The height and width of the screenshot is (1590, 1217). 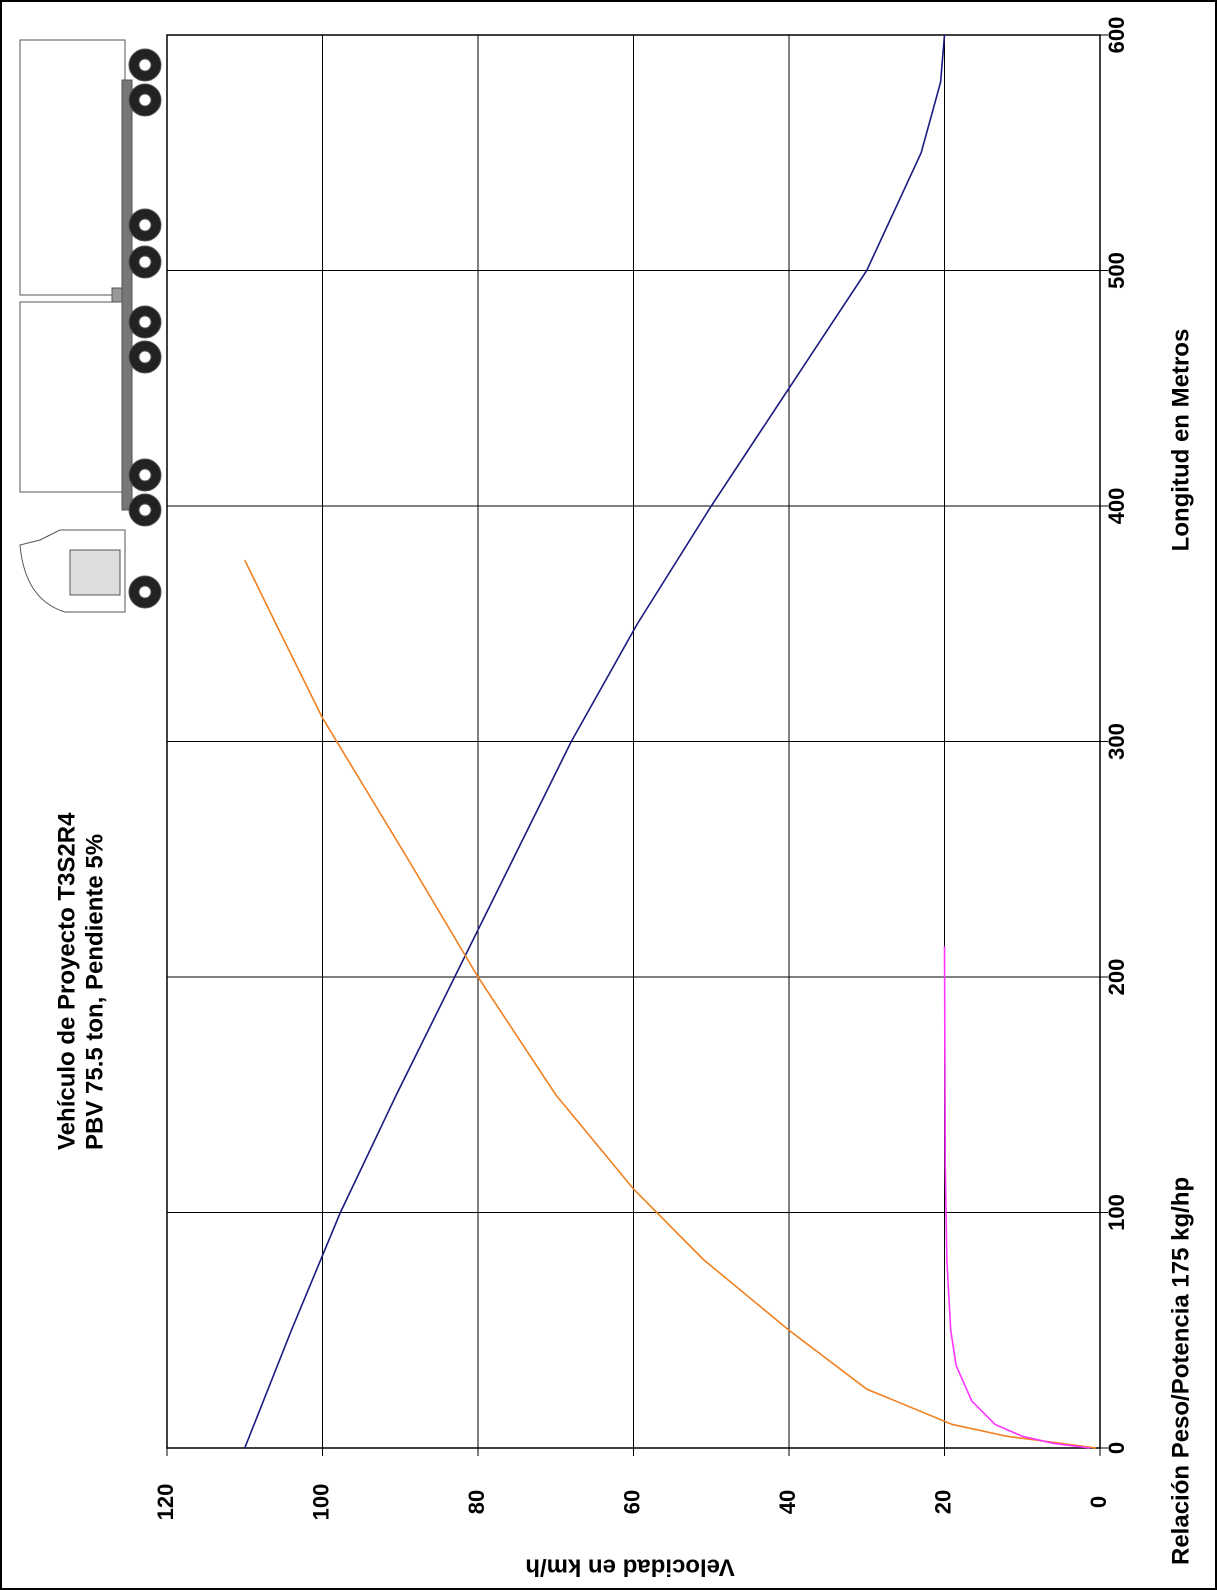 What do you see at coordinates (1116, 1212) in the screenshot?
I see `x-tick-label: 100` at bounding box center [1116, 1212].